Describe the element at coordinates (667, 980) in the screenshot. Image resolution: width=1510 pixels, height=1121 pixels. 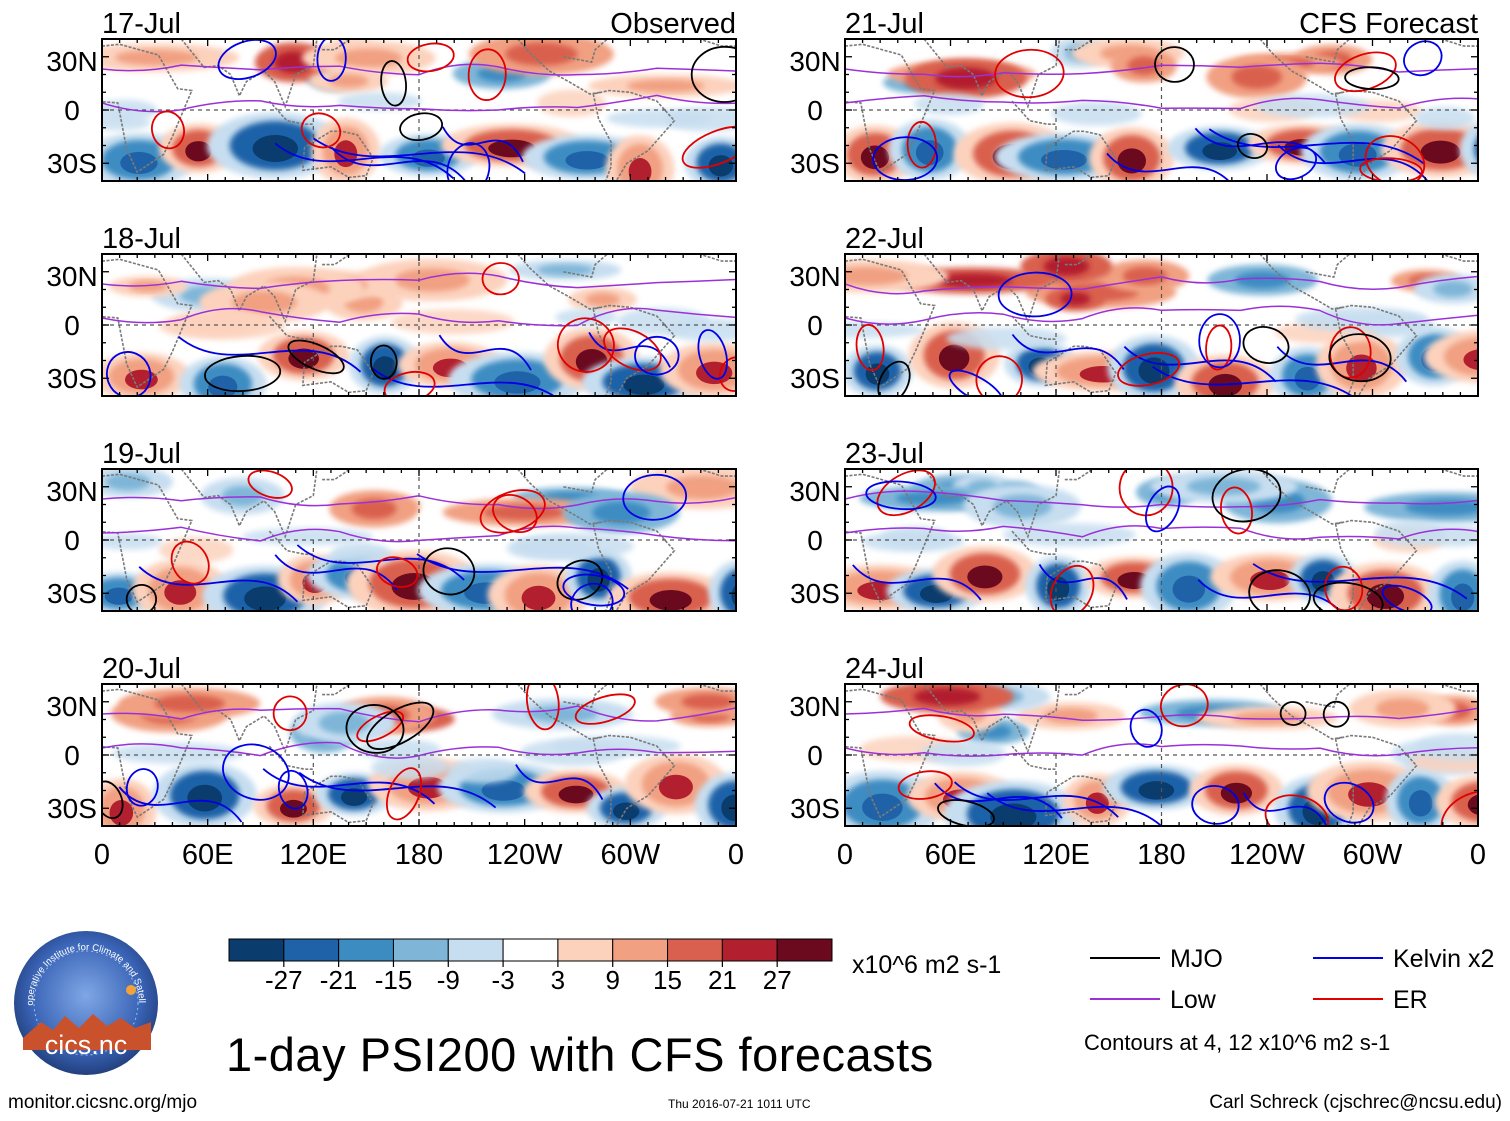
I see `colorbar-tick-label: 15` at that location.